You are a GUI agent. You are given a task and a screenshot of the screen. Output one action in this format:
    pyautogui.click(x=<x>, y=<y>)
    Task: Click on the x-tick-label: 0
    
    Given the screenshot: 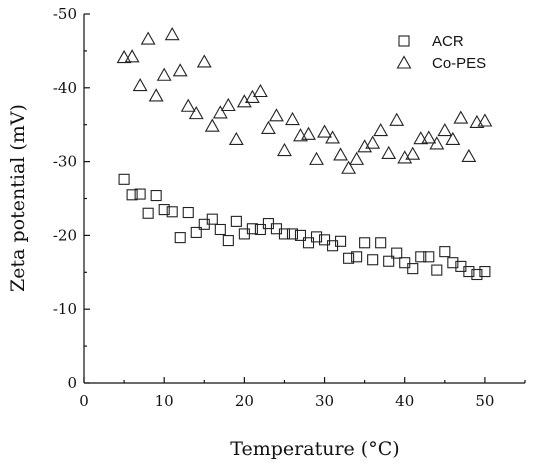 What is the action you would take?
    pyautogui.click(x=84, y=401)
    